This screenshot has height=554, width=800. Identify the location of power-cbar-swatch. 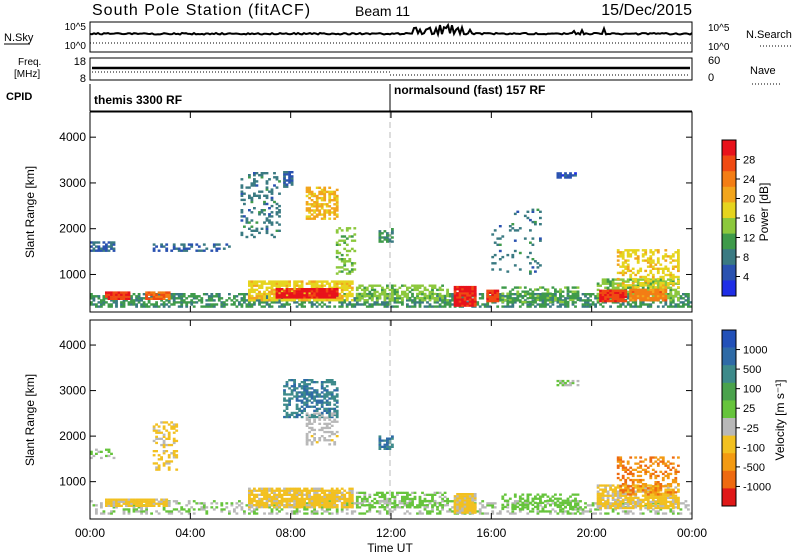
(729, 163).